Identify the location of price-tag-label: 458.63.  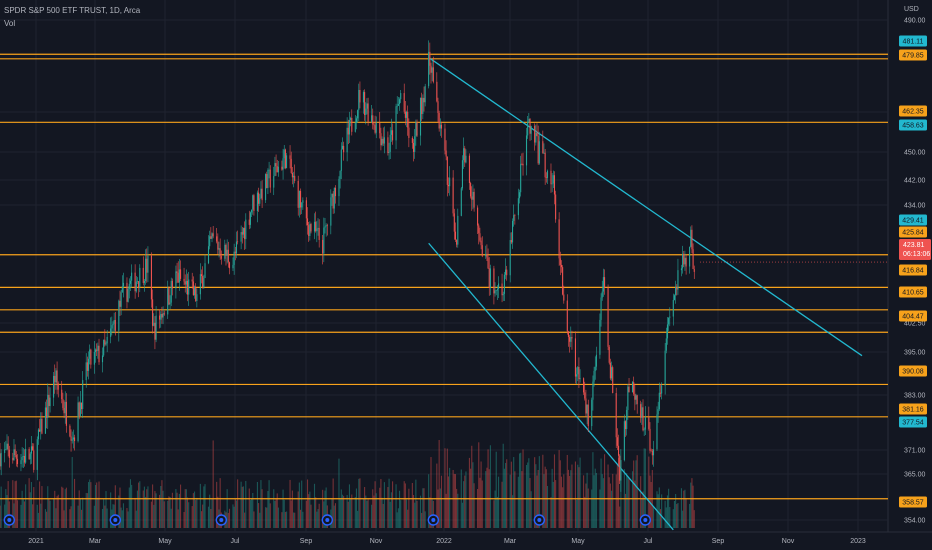
(913, 126).